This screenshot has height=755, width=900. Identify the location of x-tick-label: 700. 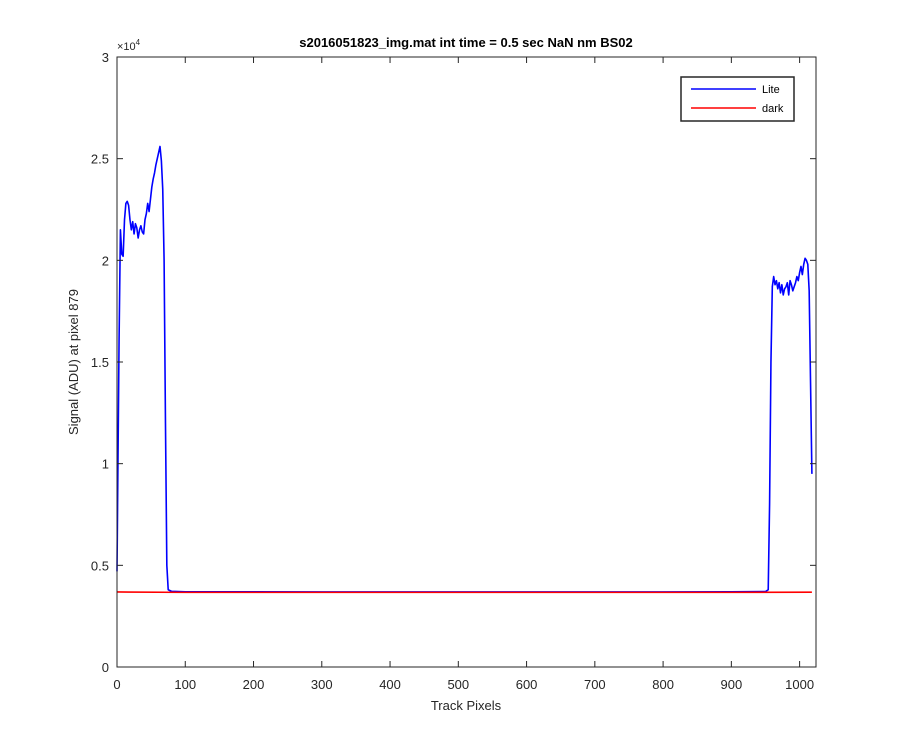
(595, 684).